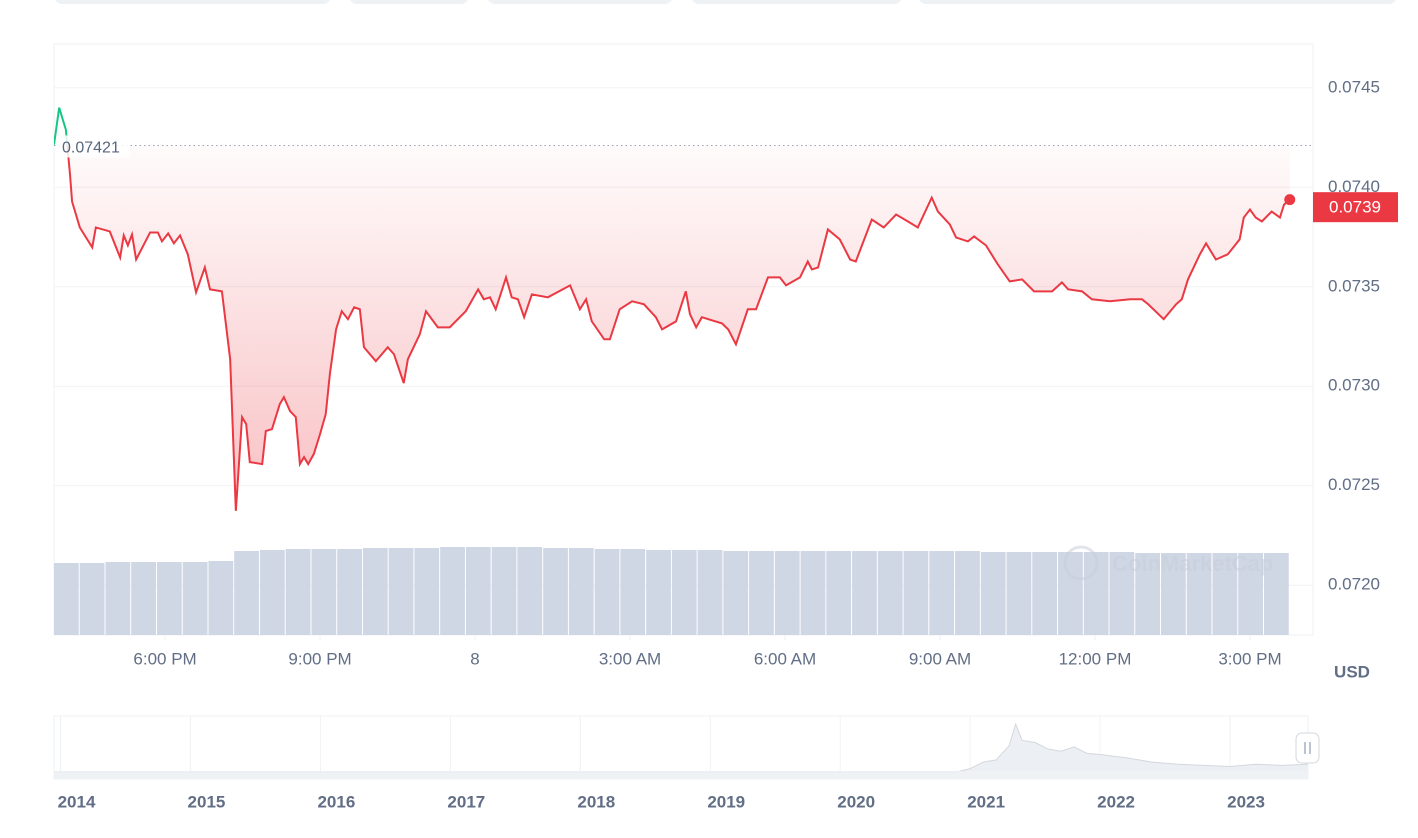 The width and height of the screenshot is (1418, 838). I want to click on navigator-area, so click(681, 751).